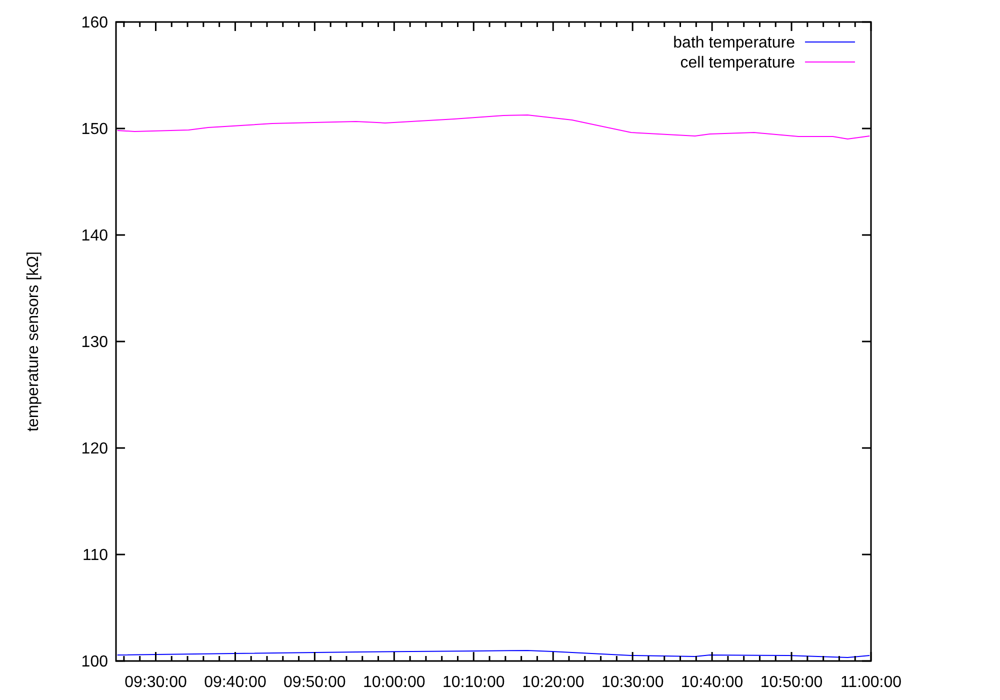 Image resolution: width=1000 pixels, height=700 pixels. What do you see at coordinates (871, 682) in the screenshot?
I see `x-tick-label: 11:00:00` at bounding box center [871, 682].